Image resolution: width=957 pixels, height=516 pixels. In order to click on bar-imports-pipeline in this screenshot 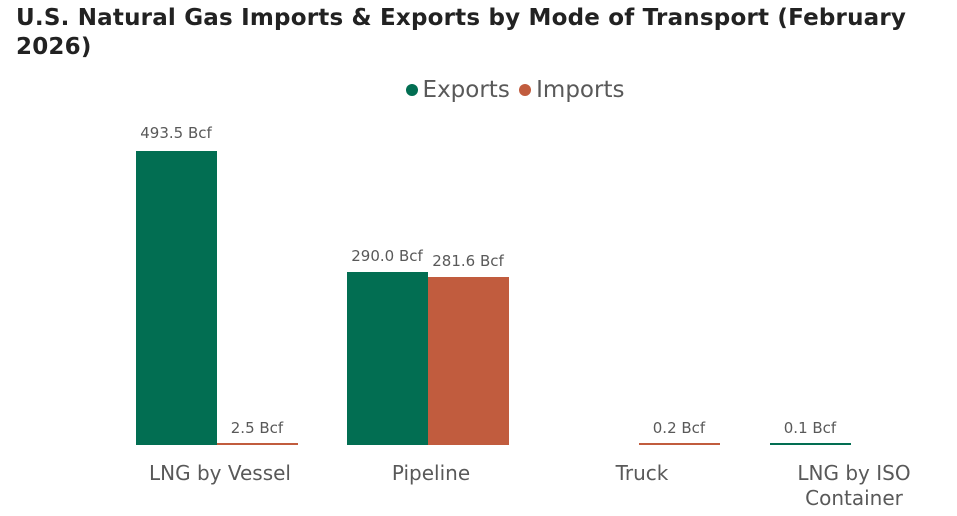, I will do `click(468, 361)`.